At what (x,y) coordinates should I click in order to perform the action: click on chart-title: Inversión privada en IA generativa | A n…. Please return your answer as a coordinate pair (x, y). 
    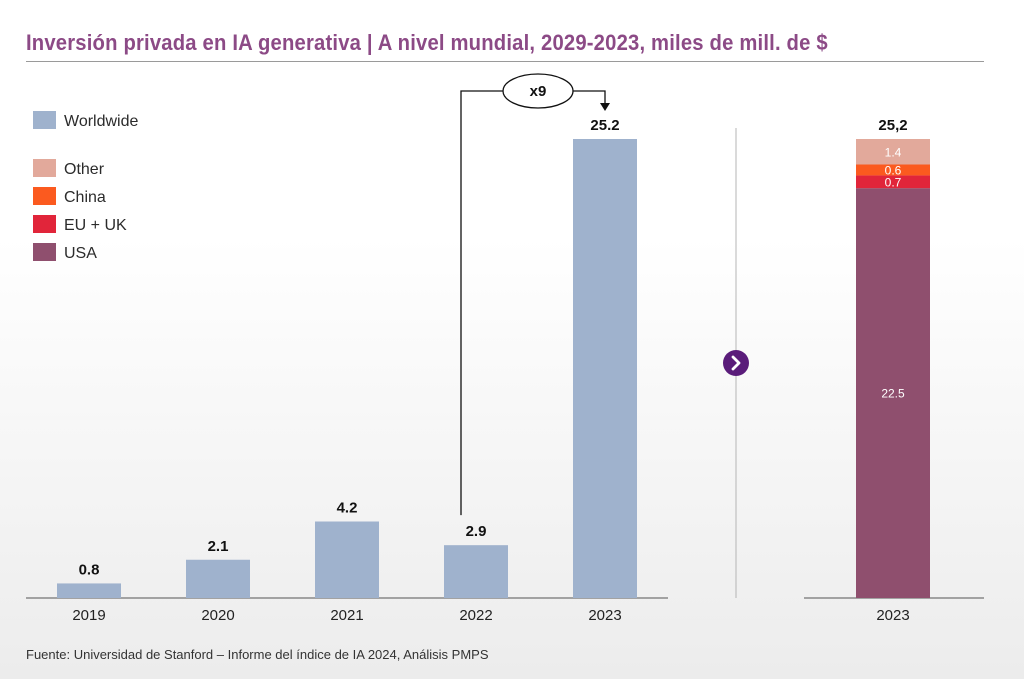
    Looking at the image, I should click on (427, 42).